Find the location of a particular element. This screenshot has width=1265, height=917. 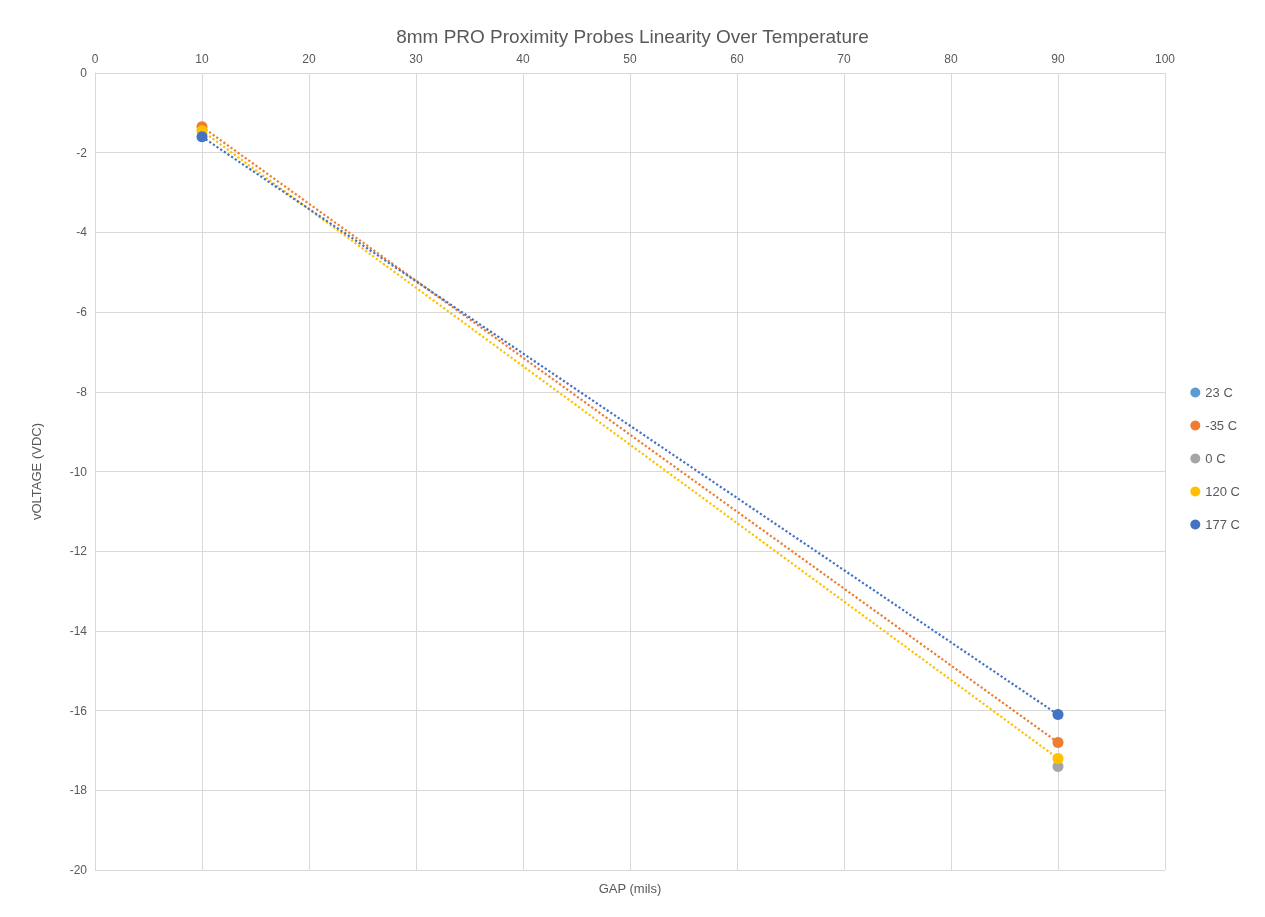

x-tick-label: 20 is located at coordinates (309, 59).